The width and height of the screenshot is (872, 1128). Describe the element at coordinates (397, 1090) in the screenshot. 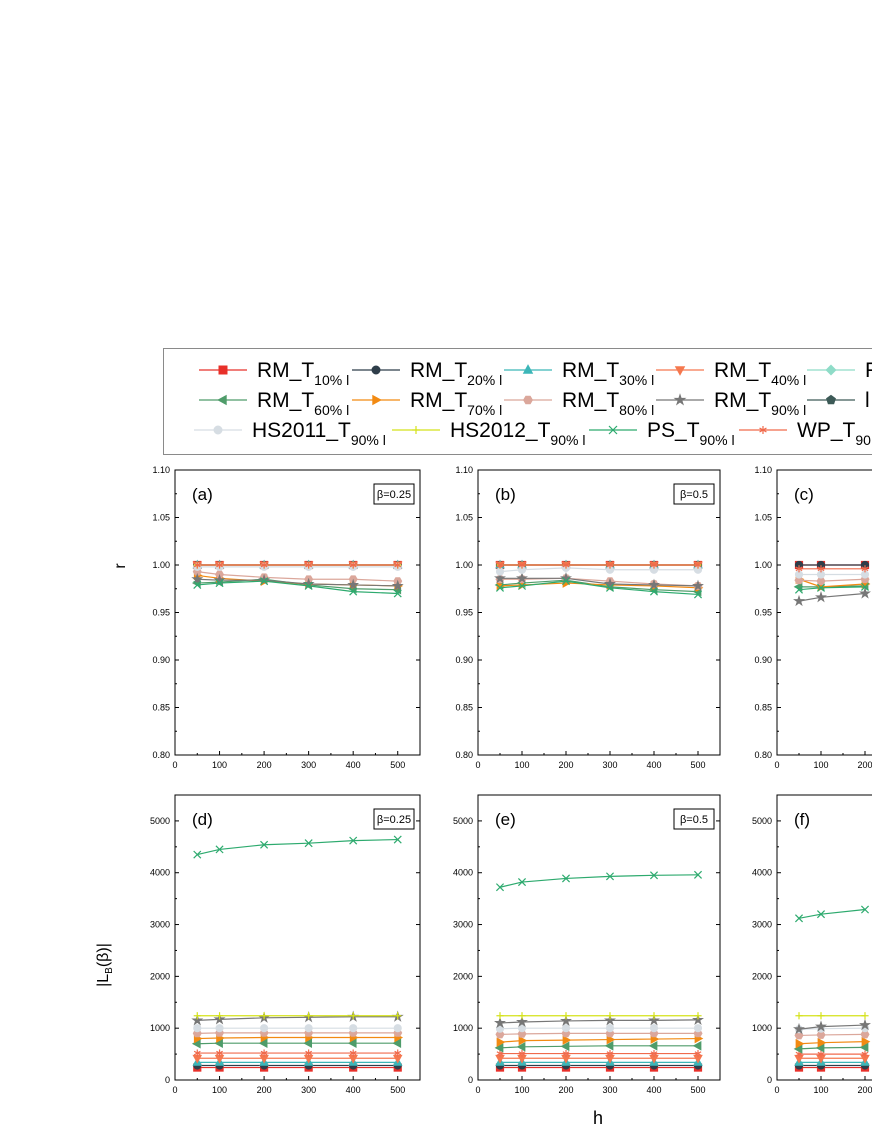

I see `x-tick-label: 500` at that location.